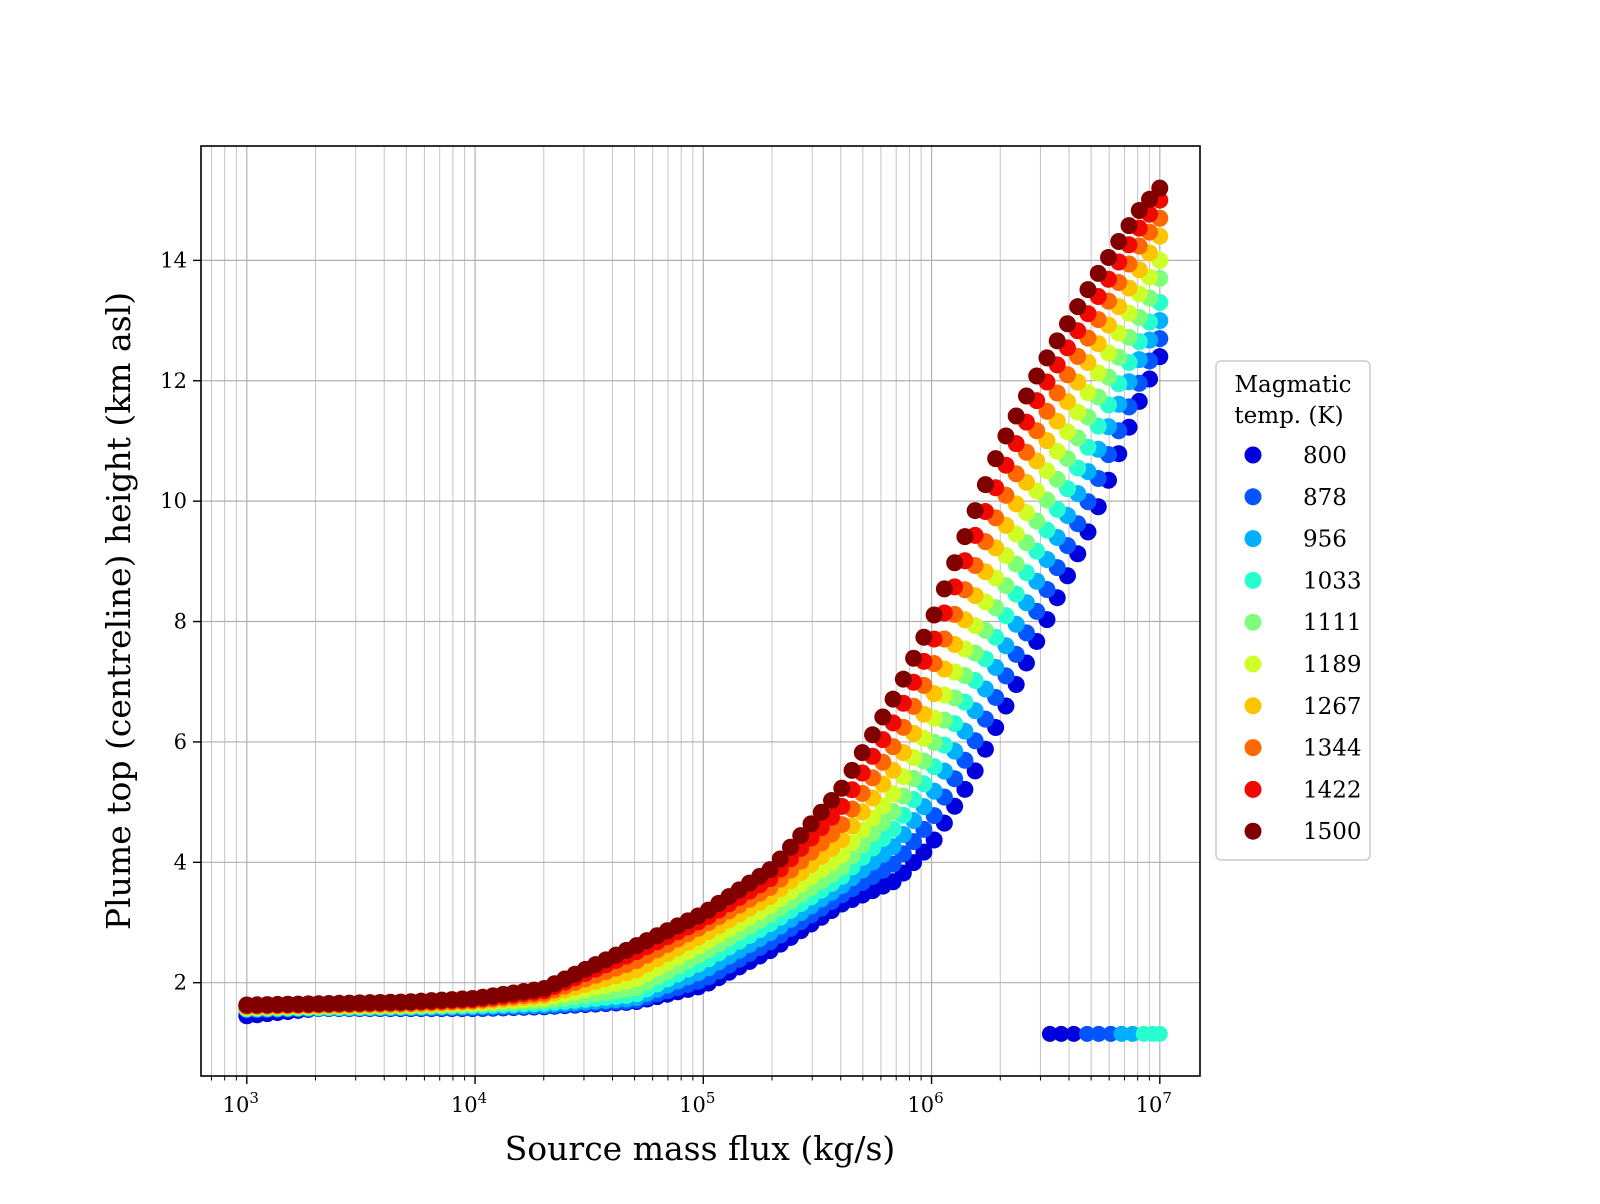 The image size is (1600, 1204). What do you see at coordinates (180, 622) in the screenshot?
I see `y-tick-label: 8` at bounding box center [180, 622].